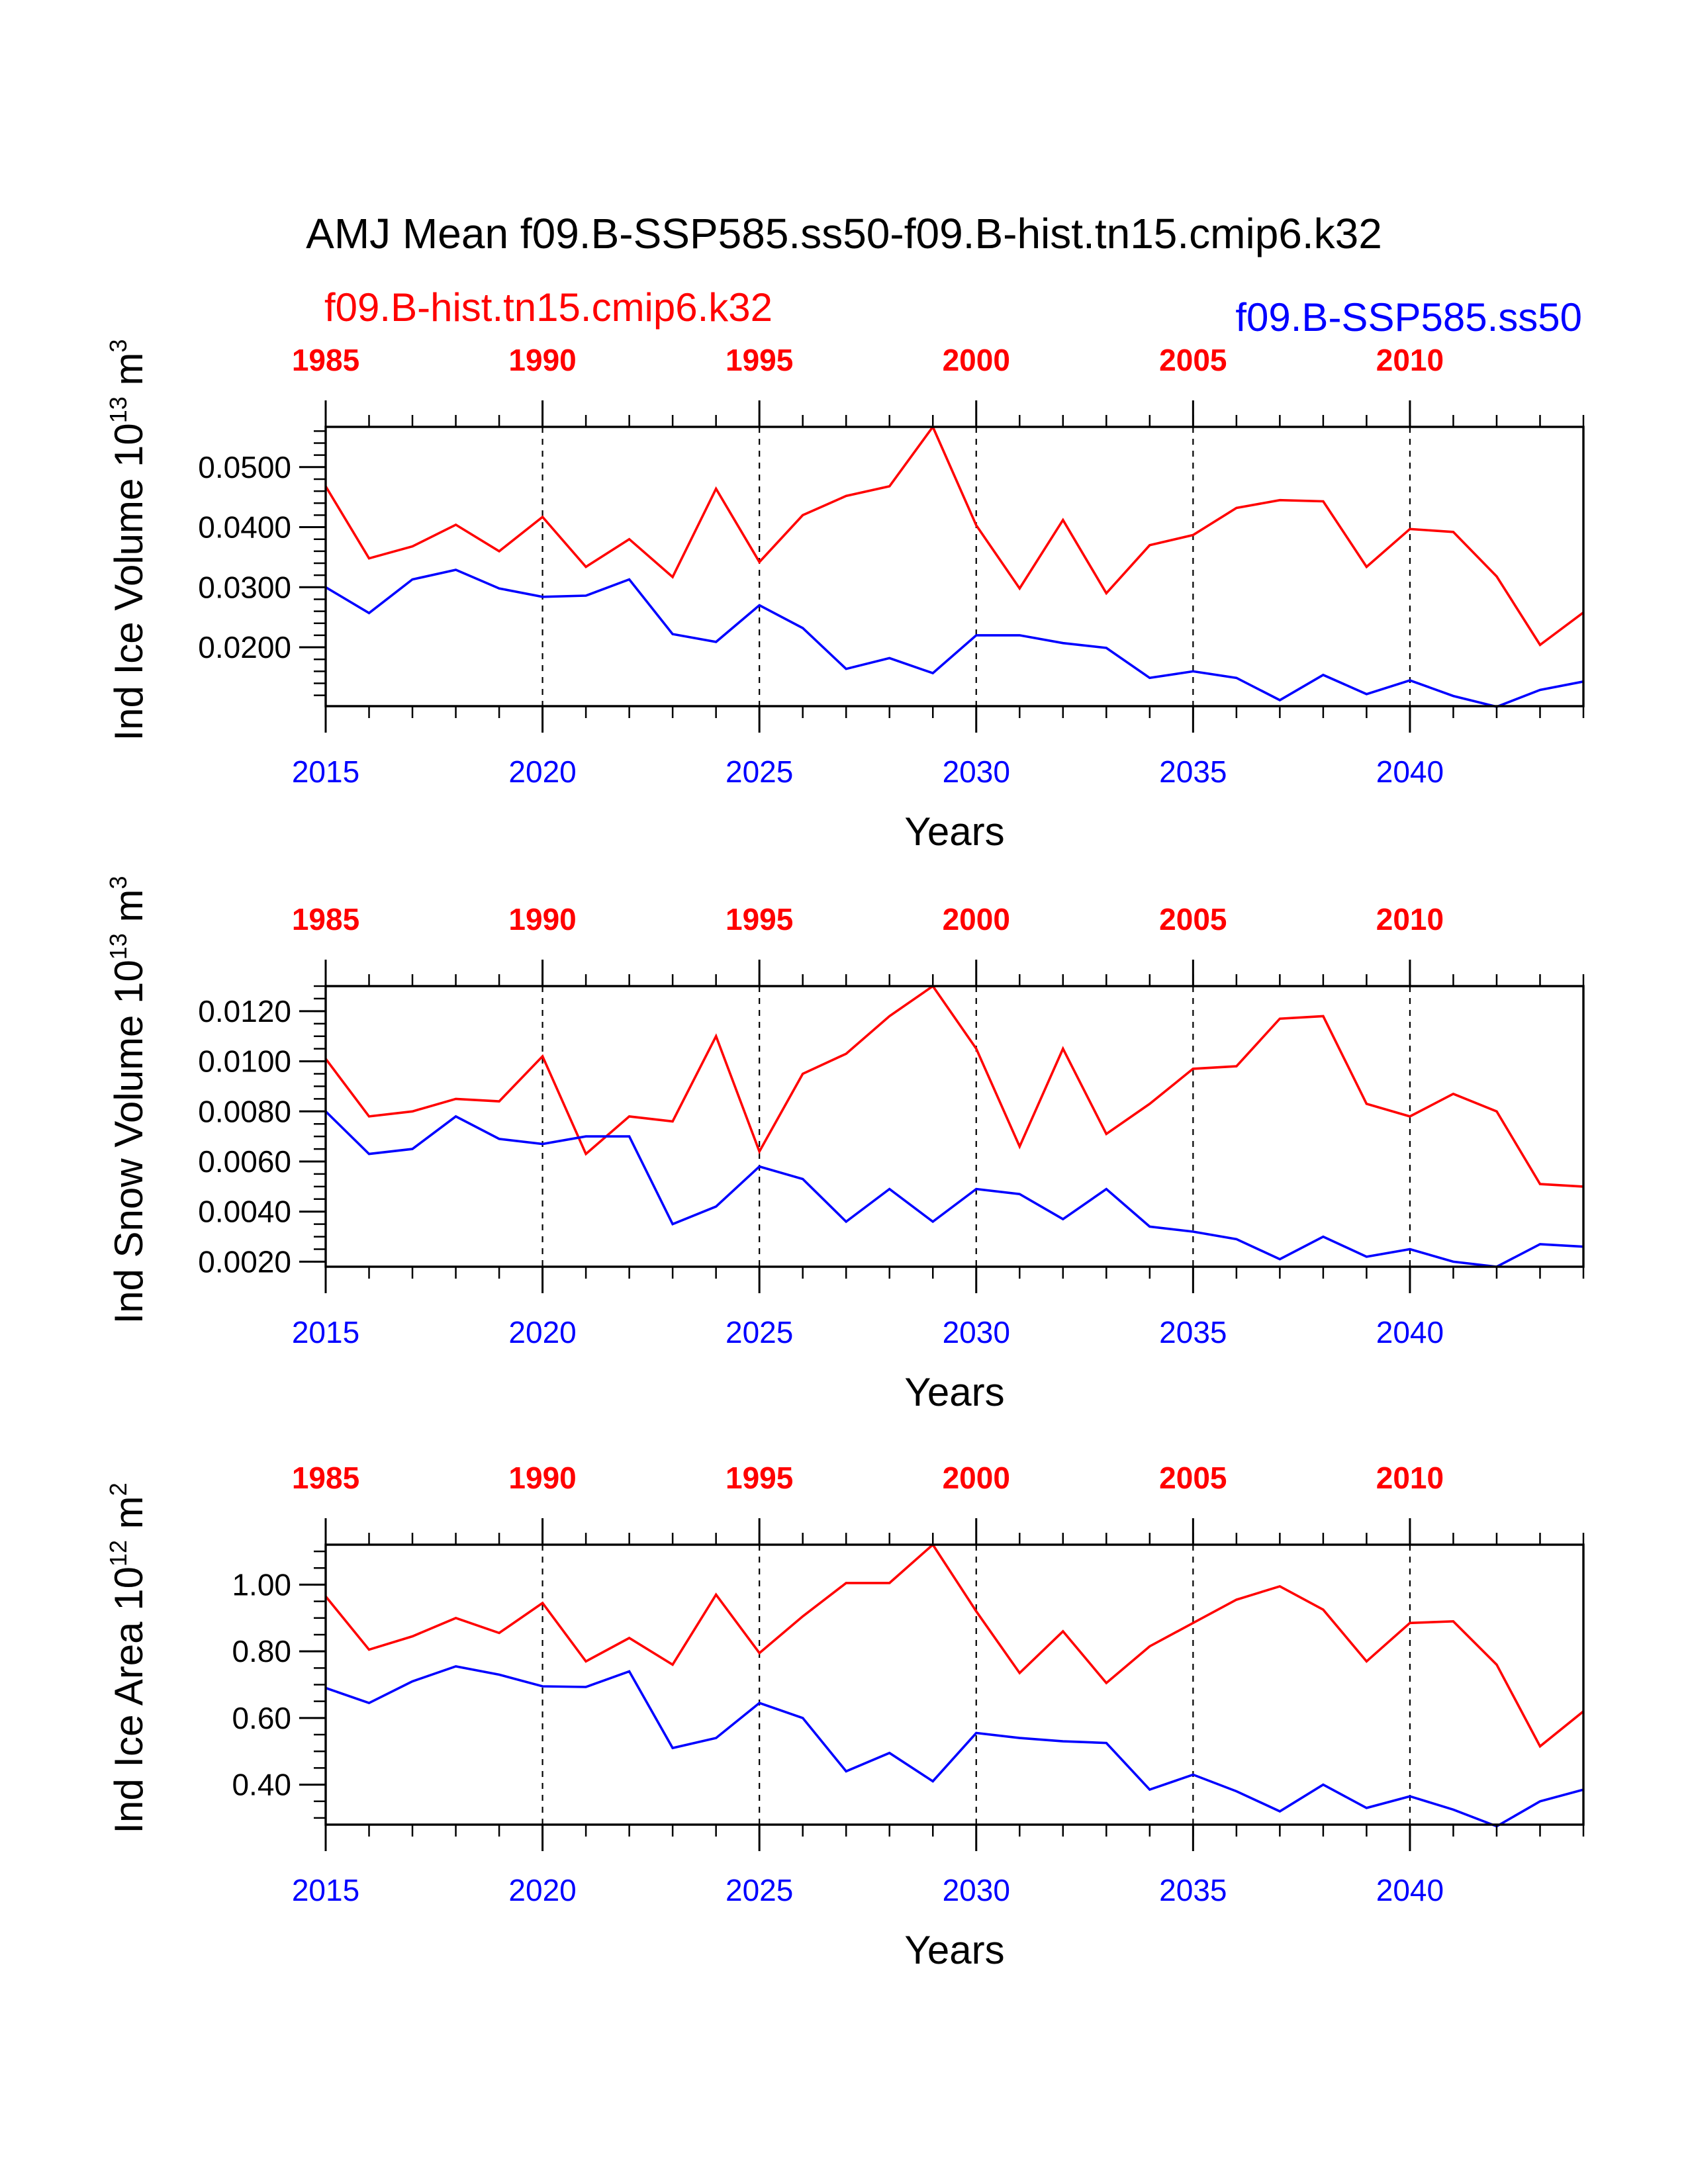 This screenshot has height=2184, width=1688. Describe the element at coordinates (548, 307) in the screenshot. I see `legend-hist-label: f09.B-hist.tn15.cmip6.k32` at that location.